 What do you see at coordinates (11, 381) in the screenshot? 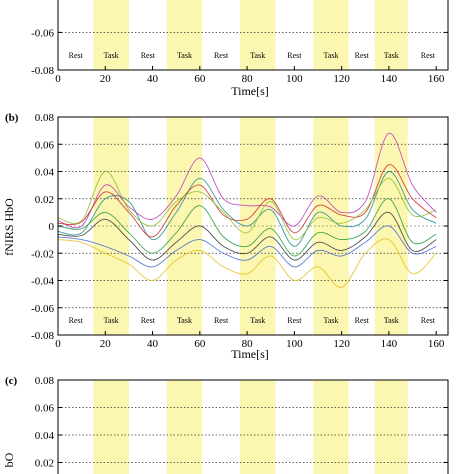
I see `panel-c-label: (c)` at bounding box center [11, 381].